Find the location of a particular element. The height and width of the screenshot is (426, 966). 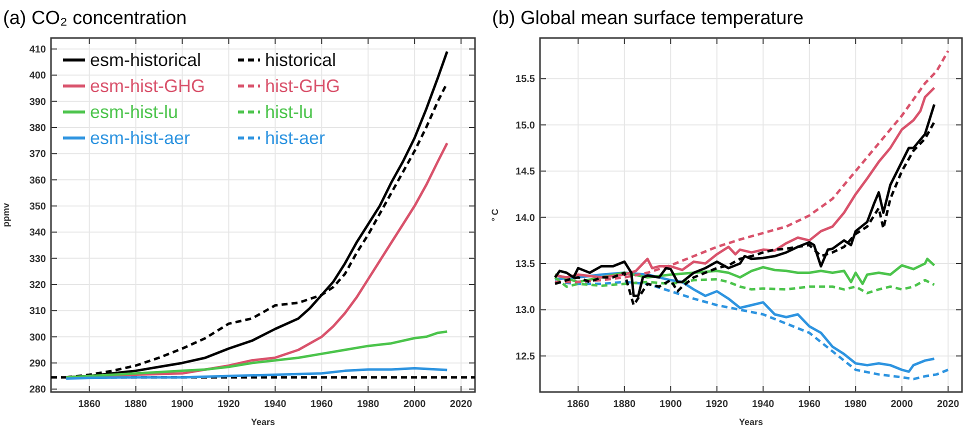

y-axis-title: ° C is located at coordinates (495, 215).